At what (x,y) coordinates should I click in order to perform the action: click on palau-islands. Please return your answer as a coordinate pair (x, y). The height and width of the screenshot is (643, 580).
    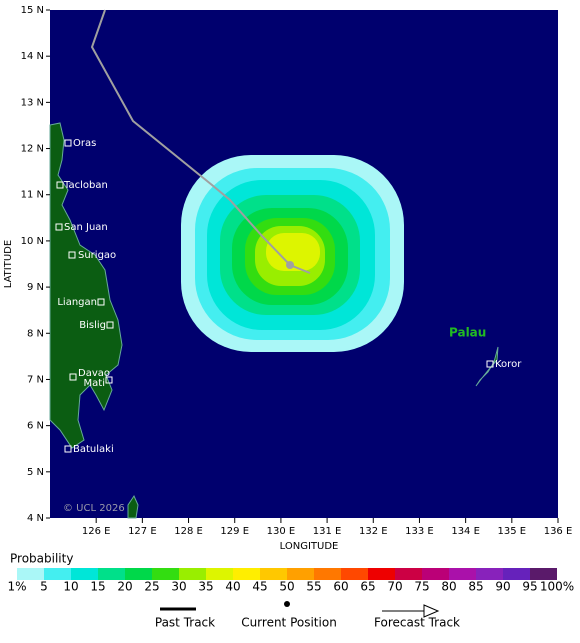
    Looking at the image, I should click on (487, 366).